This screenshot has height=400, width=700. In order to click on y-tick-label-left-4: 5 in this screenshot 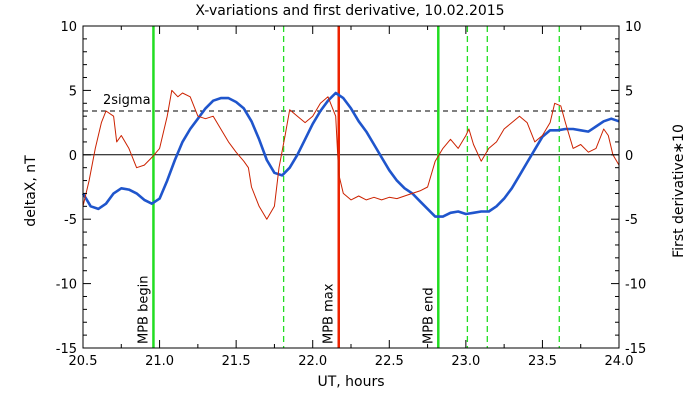, I will do `click(73, 91)`.